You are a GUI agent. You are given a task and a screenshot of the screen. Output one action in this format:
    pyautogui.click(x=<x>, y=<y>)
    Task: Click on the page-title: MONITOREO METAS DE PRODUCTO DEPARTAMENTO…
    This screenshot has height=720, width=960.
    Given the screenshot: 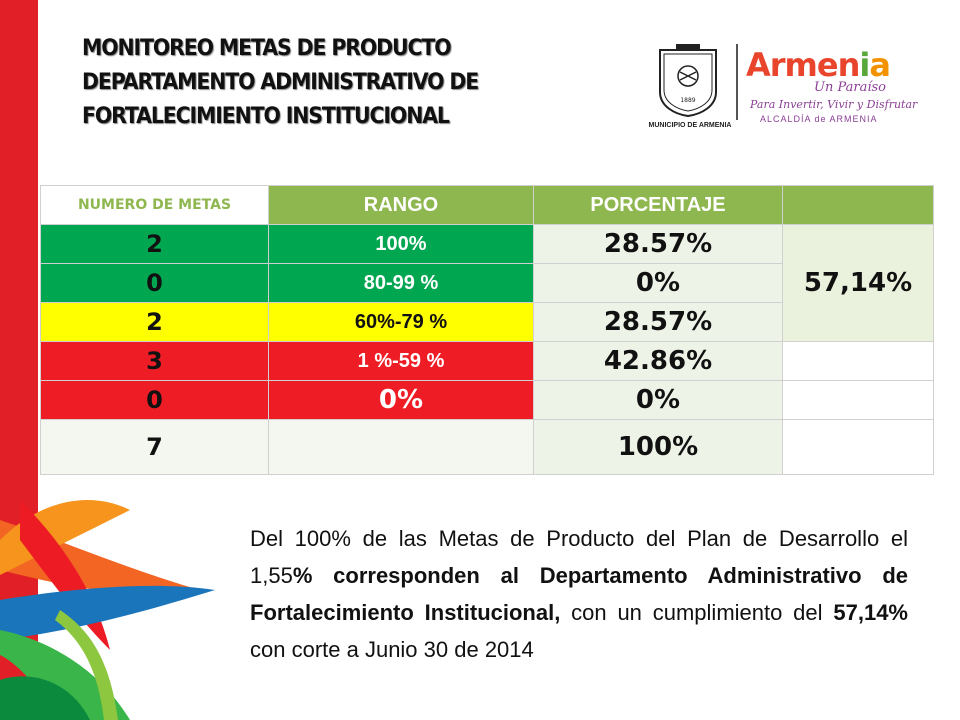 What is the action you would take?
    pyautogui.click(x=324, y=83)
    